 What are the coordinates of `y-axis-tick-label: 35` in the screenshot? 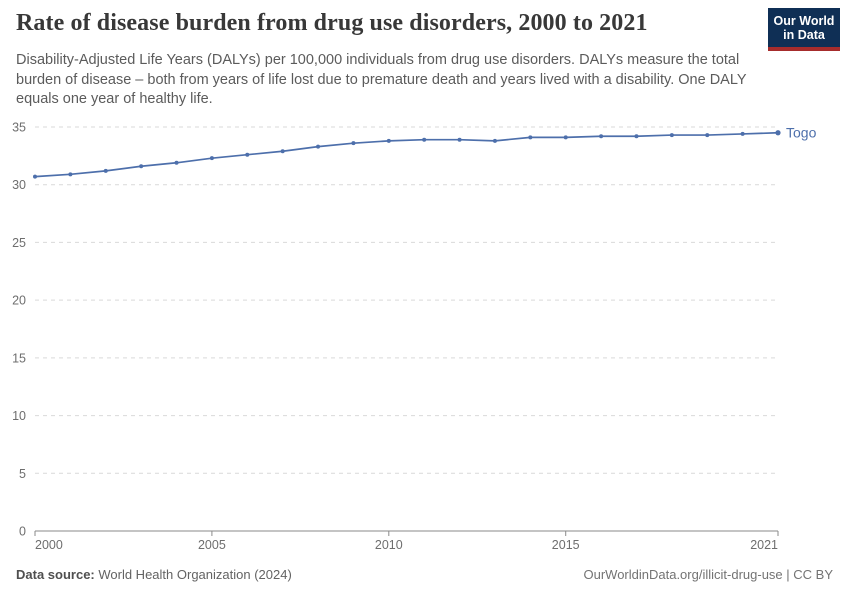 It's located at (19, 128).